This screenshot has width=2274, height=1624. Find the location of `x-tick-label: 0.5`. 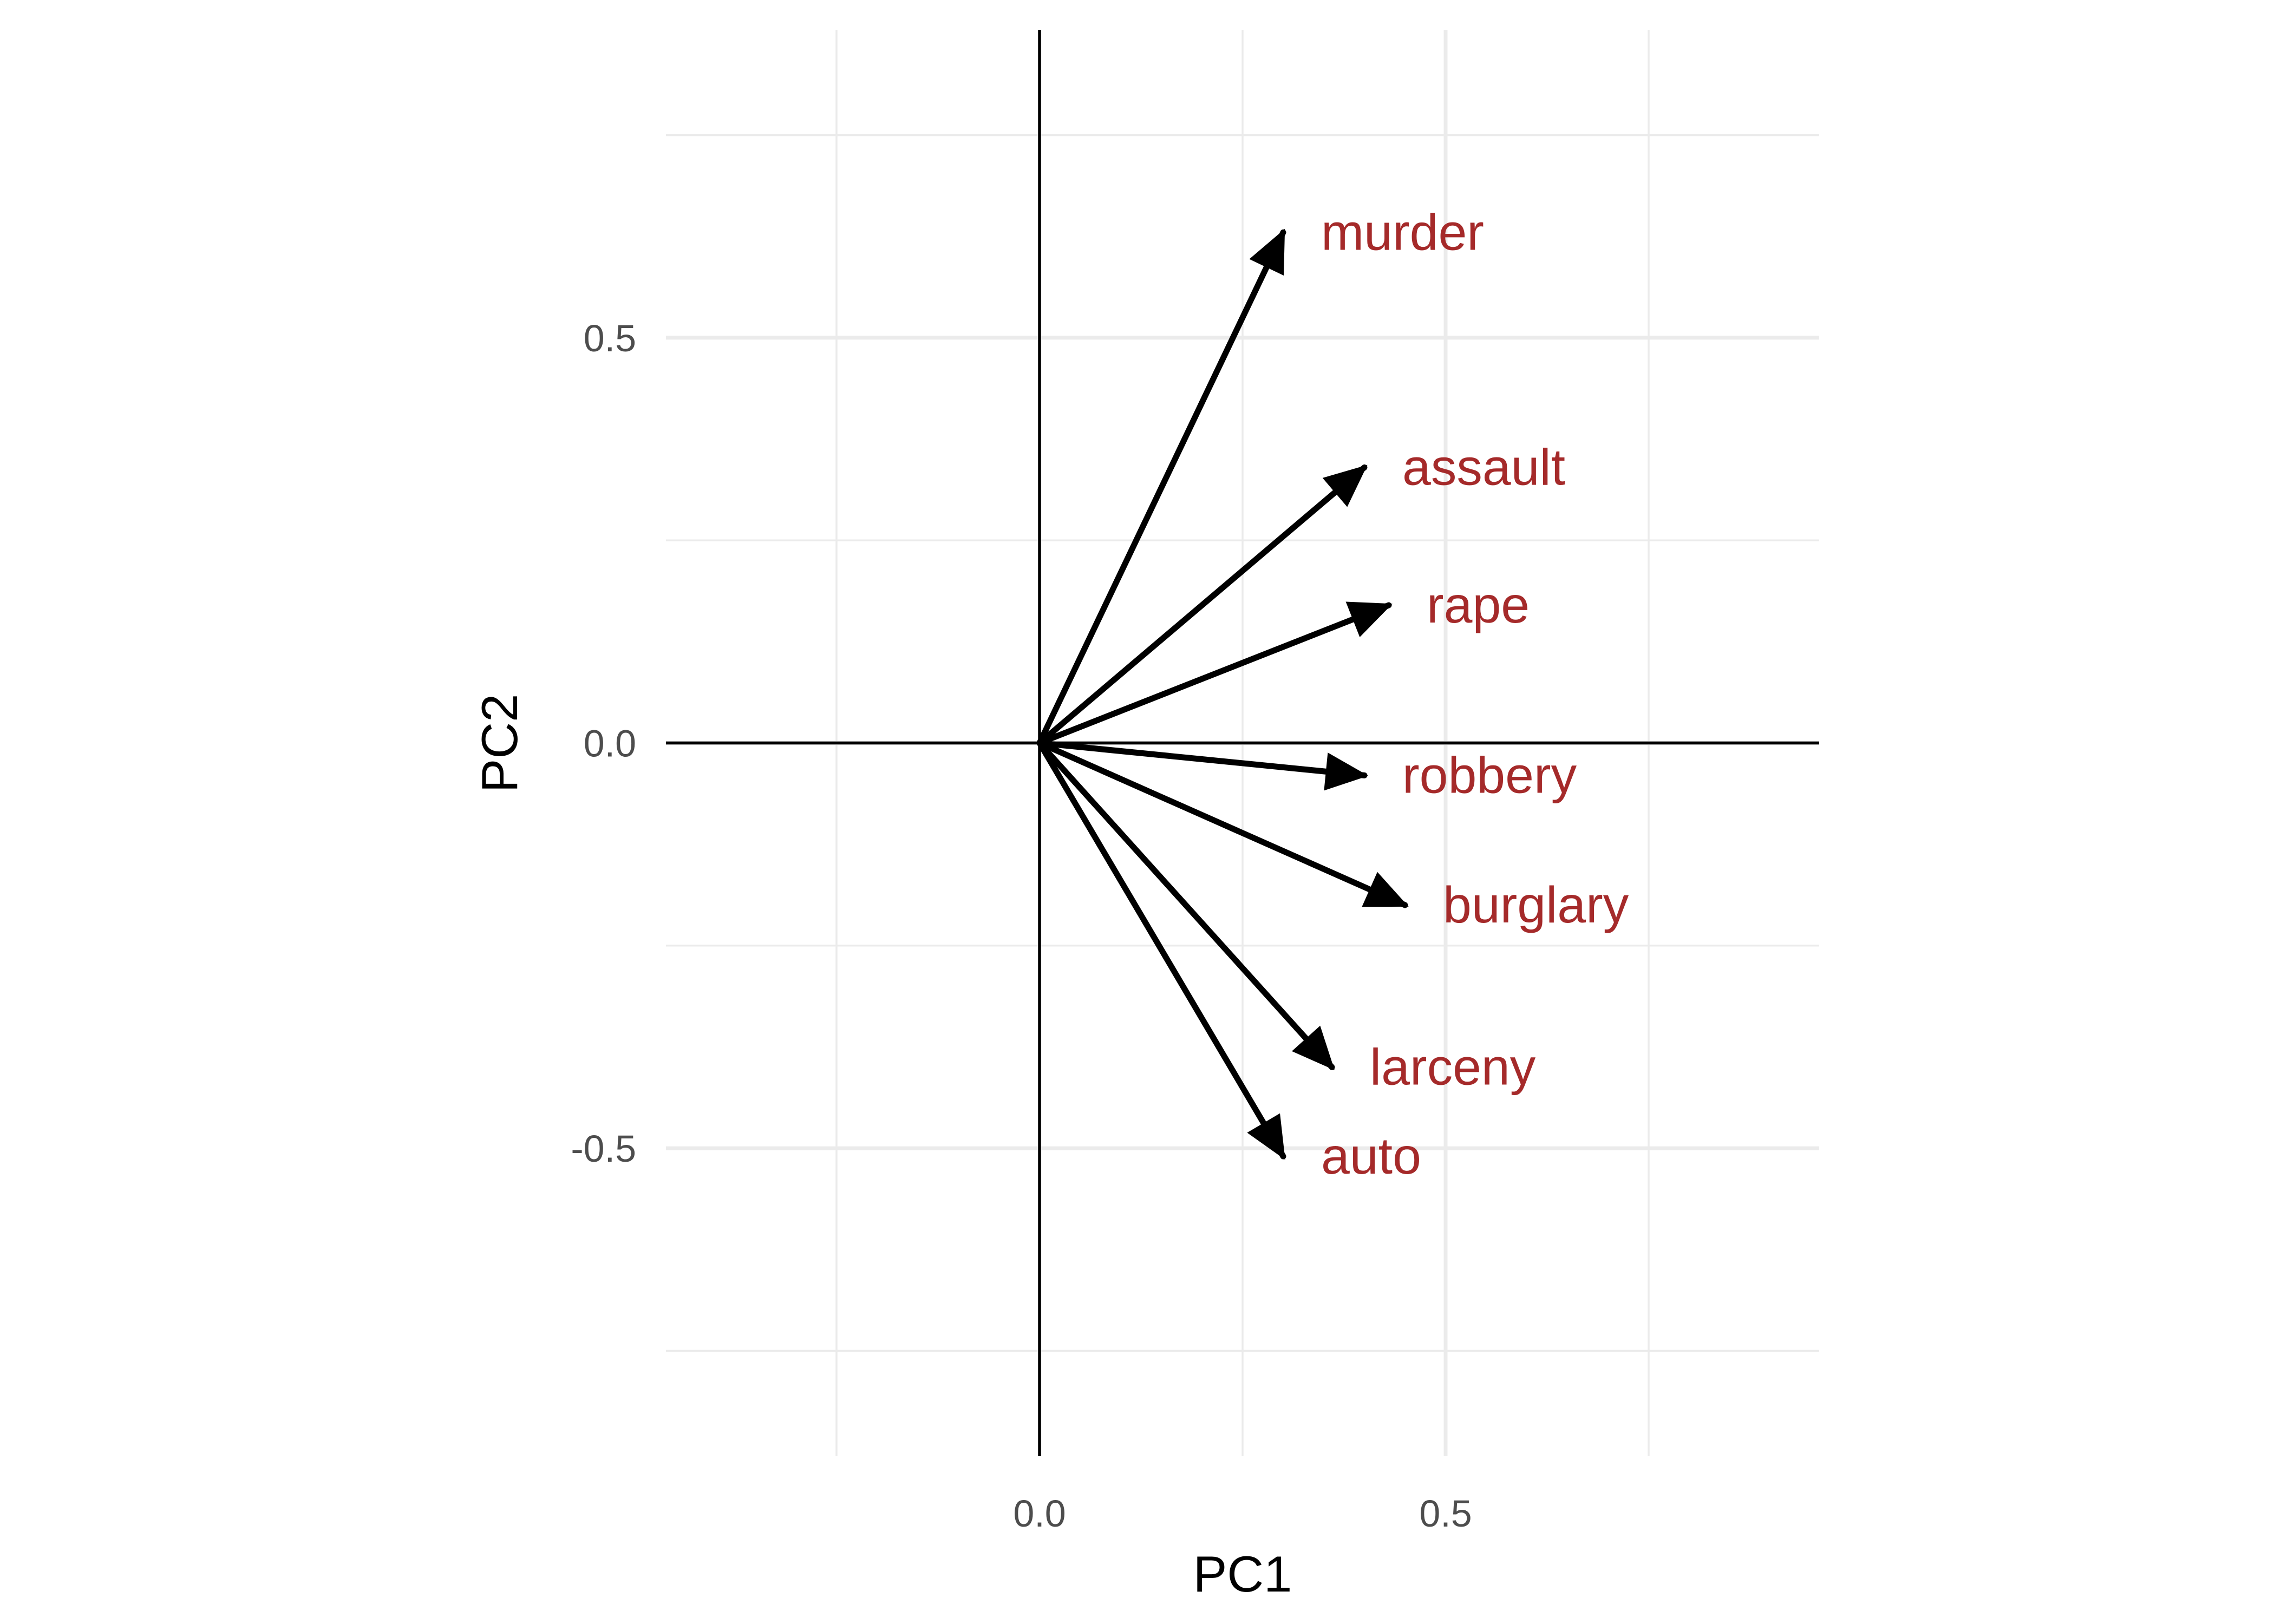

x-tick-label: 0.5 is located at coordinates (1446, 1513).